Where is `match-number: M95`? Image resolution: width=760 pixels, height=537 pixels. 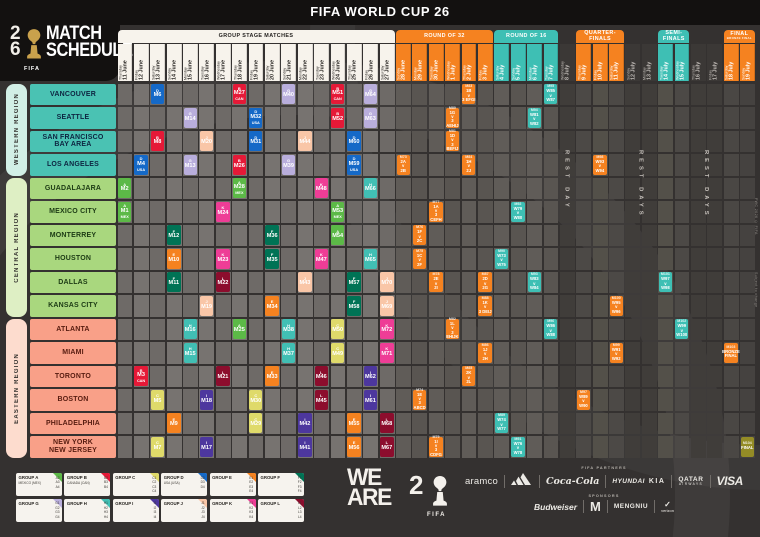 match-number: M95 is located at coordinates (551, 86).